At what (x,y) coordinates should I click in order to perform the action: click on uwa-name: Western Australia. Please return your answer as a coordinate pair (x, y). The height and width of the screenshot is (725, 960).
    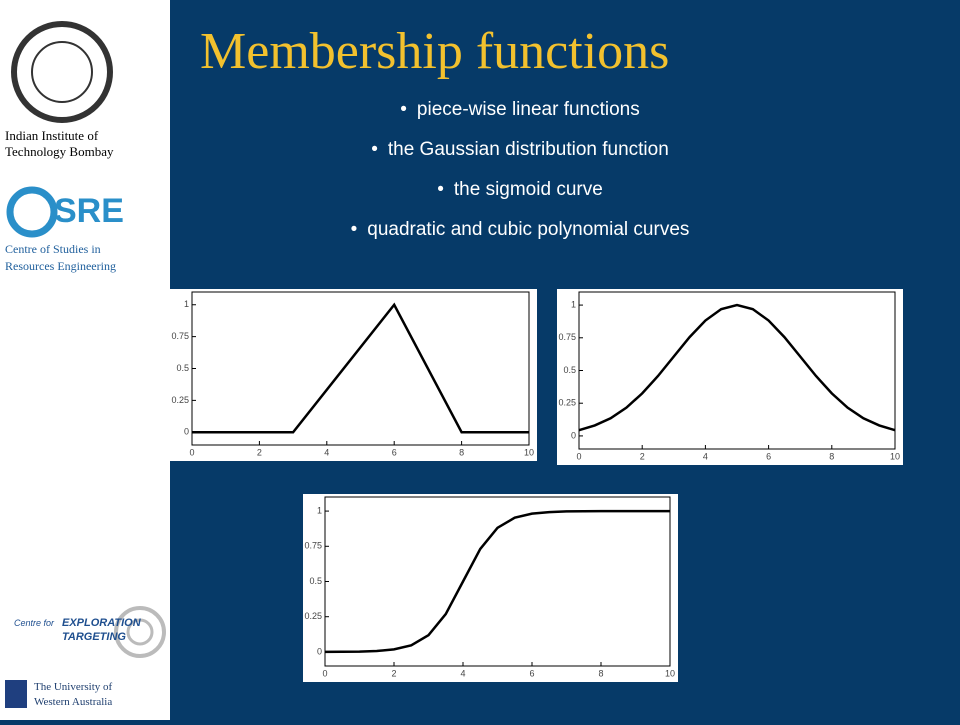
    Looking at the image, I should click on (73, 702).